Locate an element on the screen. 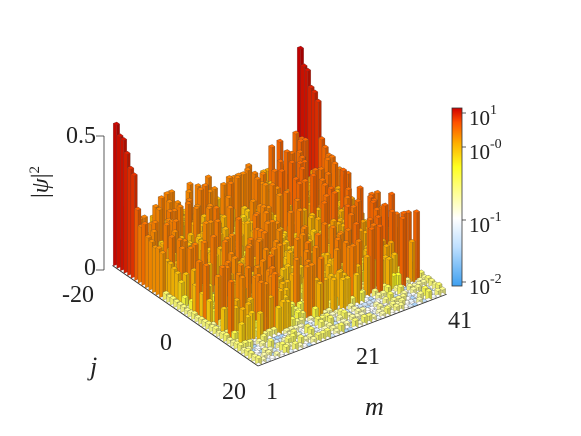  j-tick-20: 20 is located at coordinates (234, 392).